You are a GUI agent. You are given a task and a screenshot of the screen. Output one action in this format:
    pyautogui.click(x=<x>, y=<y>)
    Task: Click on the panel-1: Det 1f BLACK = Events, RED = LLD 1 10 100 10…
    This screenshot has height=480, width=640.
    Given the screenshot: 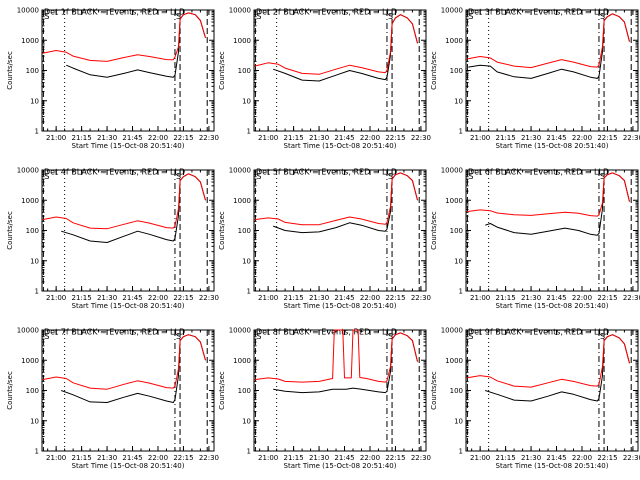 What is the action you would take?
    pyautogui.click(x=112, y=79)
    